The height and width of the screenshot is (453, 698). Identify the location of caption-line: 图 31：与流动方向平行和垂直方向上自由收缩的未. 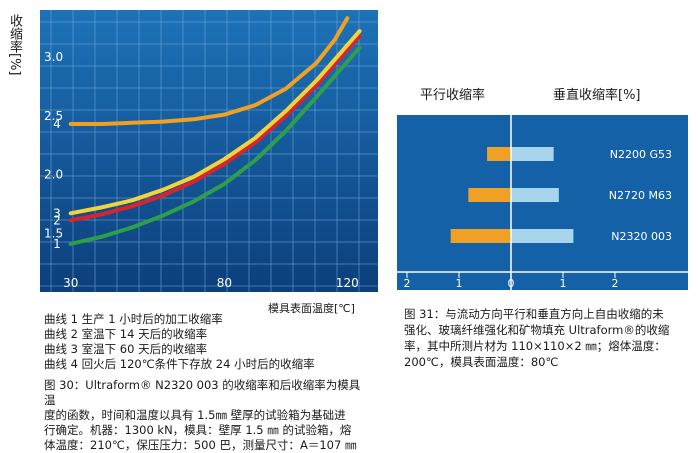
(534, 314).